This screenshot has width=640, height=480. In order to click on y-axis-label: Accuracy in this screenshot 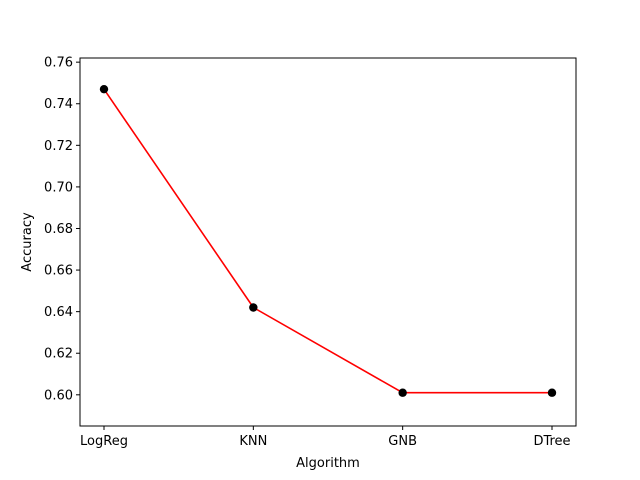, I will do `click(27, 242)`.